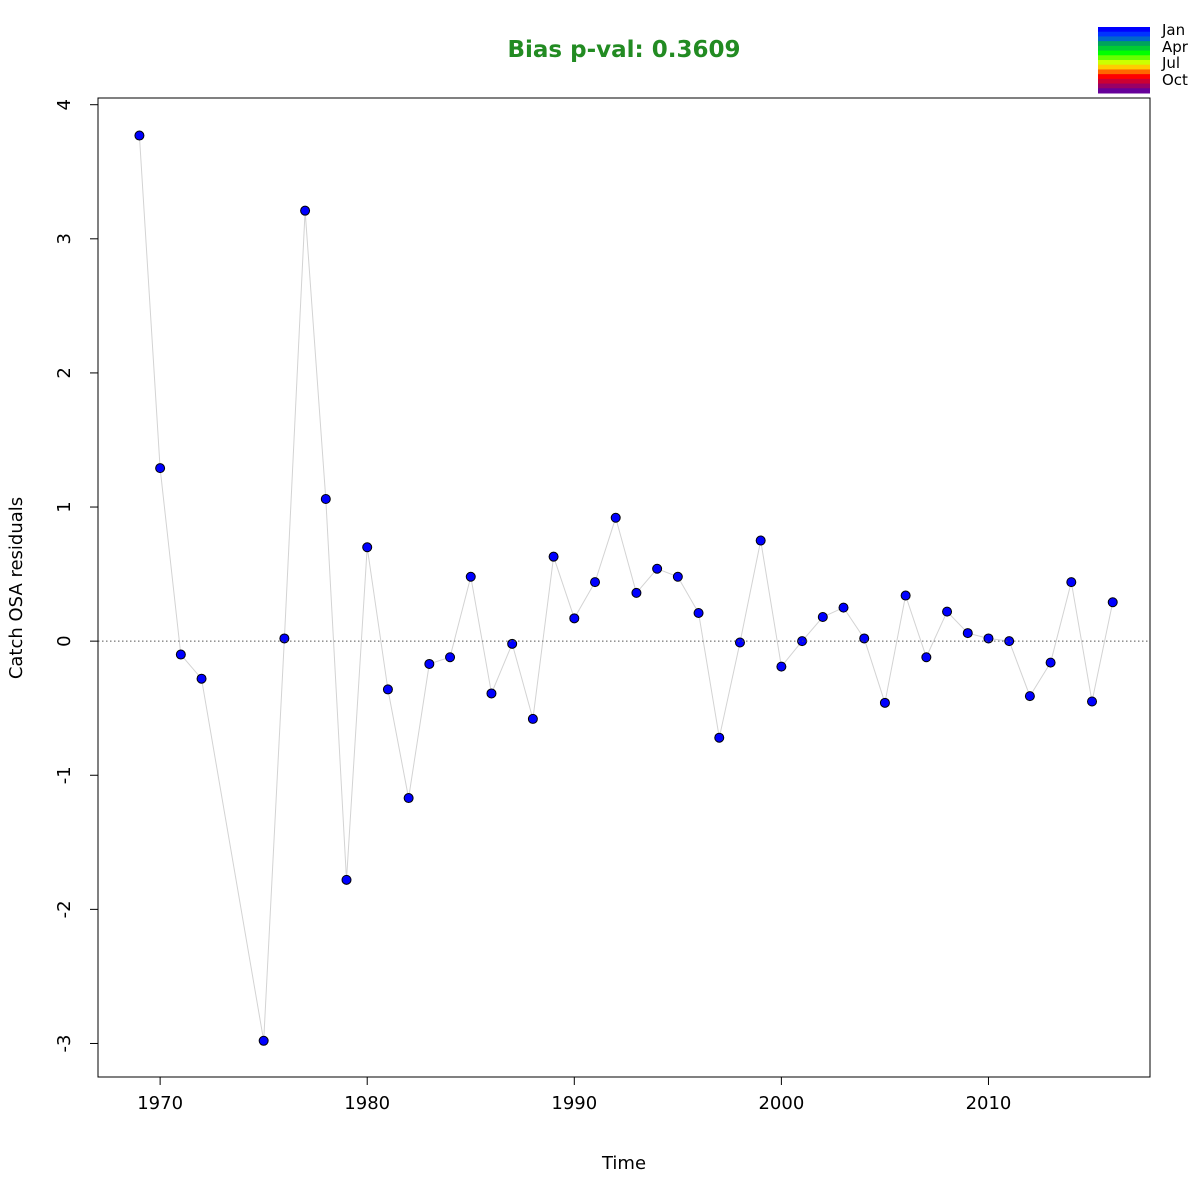 This screenshot has width=1200, height=1200. What do you see at coordinates (624, 50) in the screenshot?
I see `chart-title: Bias p-val: 0.3609` at bounding box center [624, 50].